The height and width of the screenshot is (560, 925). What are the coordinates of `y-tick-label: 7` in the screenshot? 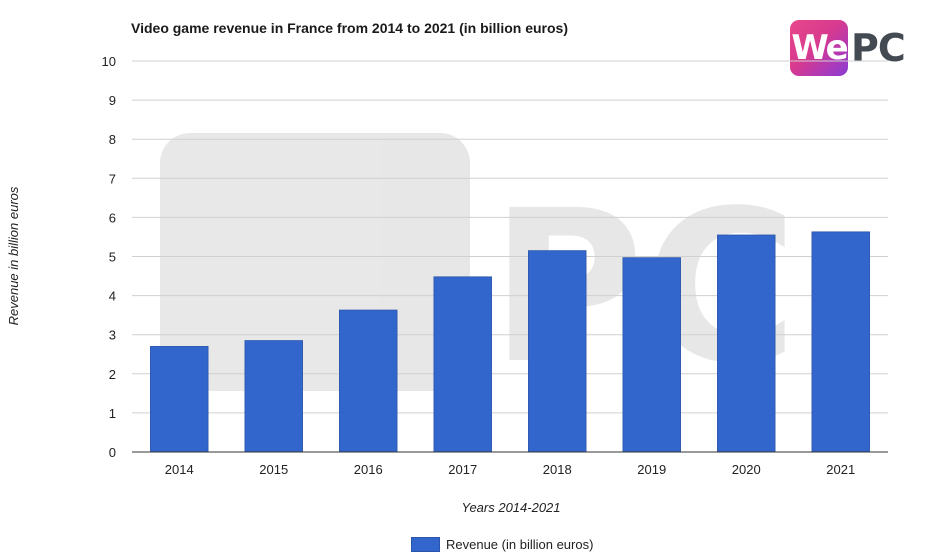 It's located at (112, 178).